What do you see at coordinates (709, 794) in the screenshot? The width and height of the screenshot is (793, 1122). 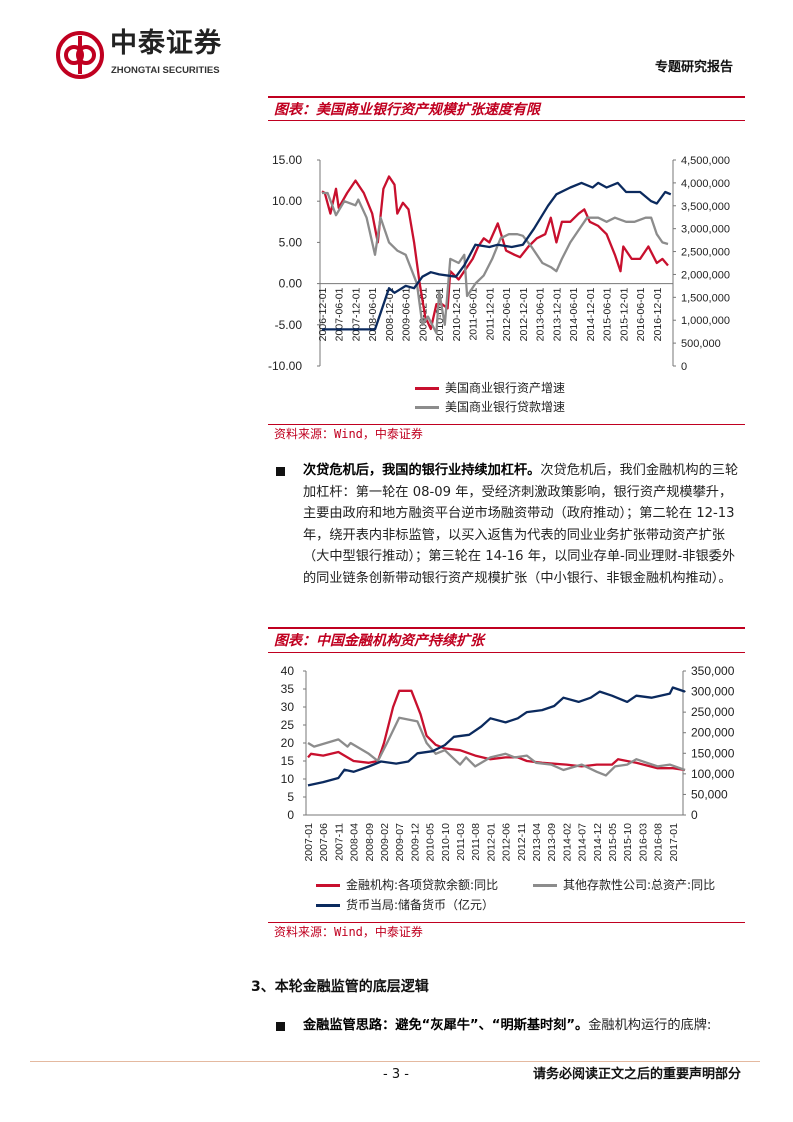 I see `right-tick-label: 50,000` at bounding box center [709, 794].